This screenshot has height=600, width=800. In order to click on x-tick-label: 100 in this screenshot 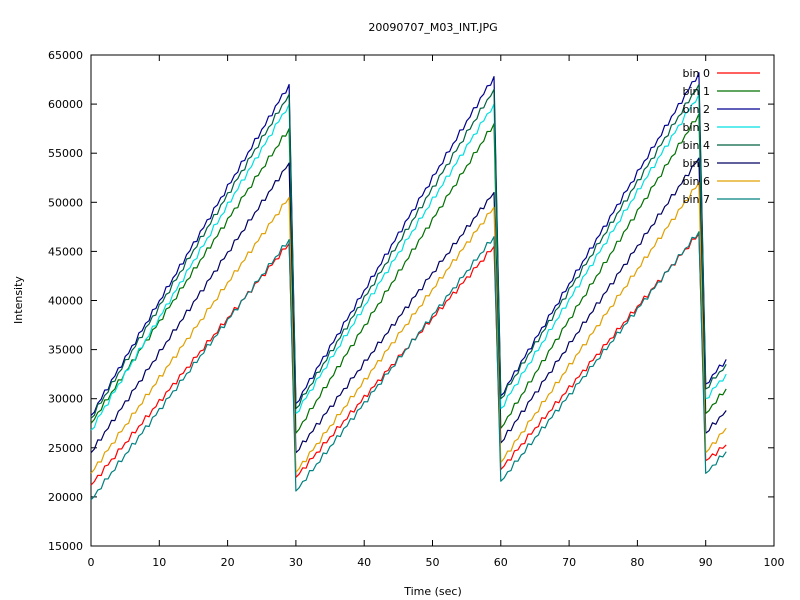, I will do `click(774, 562)`.